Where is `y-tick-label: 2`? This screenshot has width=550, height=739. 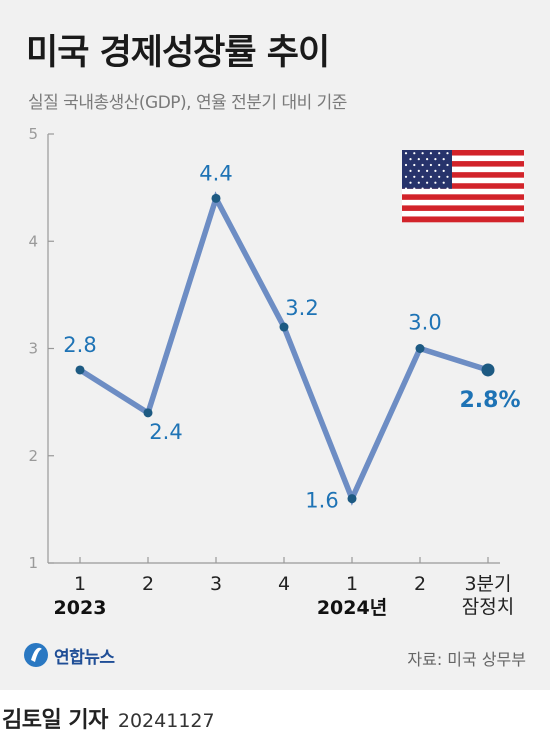 y-tick-label: 2 is located at coordinates (33, 456).